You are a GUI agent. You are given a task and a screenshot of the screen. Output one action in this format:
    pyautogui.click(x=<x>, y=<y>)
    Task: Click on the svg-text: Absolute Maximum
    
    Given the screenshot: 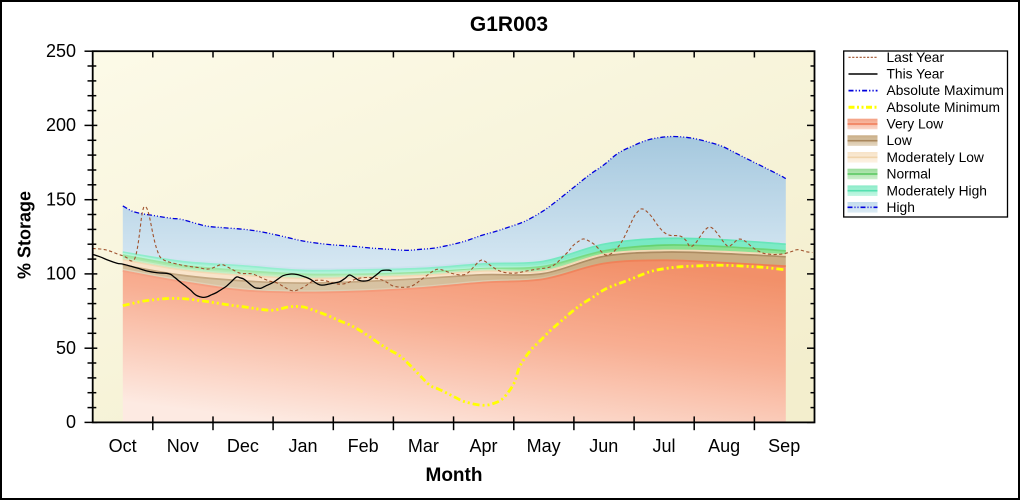 What is the action you would take?
    pyautogui.click(x=945, y=90)
    